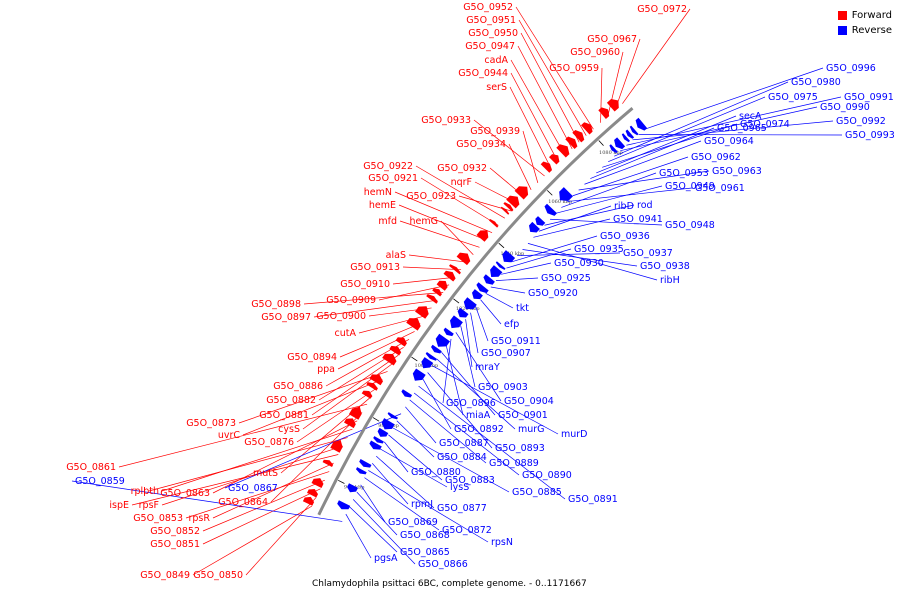 This screenshot has width=900, height=600. I want to click on forward-gene-label: G5O_0910, so click(365, 284).